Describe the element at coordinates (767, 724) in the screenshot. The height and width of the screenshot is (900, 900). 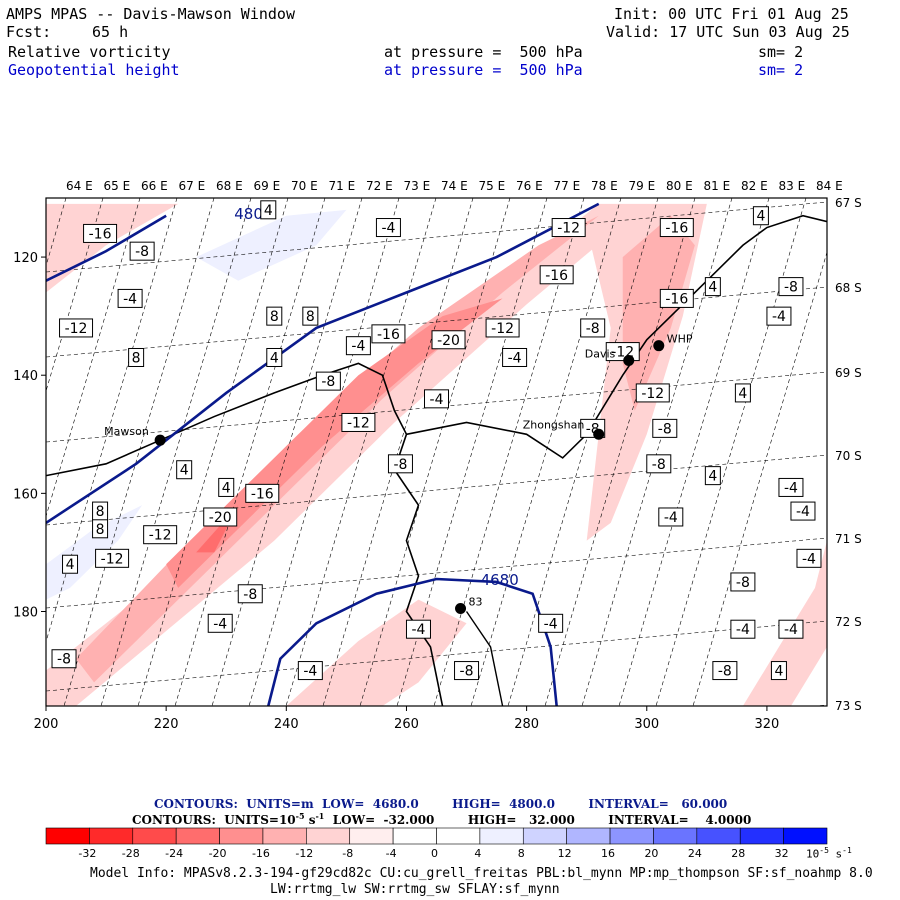
I see `x-tick-label: 320` at that location.